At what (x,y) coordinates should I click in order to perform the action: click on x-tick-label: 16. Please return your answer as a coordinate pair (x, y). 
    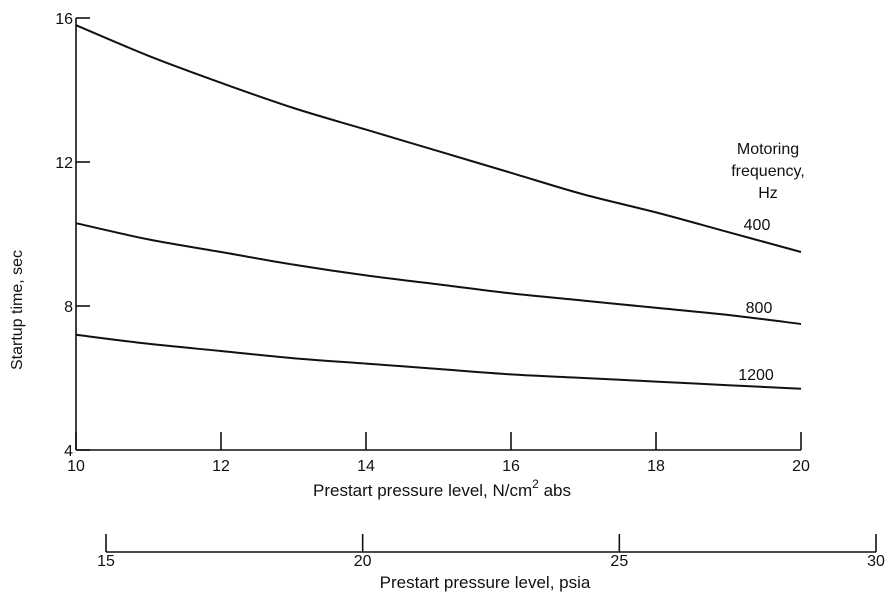
    Looking at the image, I should click on (511, 466).